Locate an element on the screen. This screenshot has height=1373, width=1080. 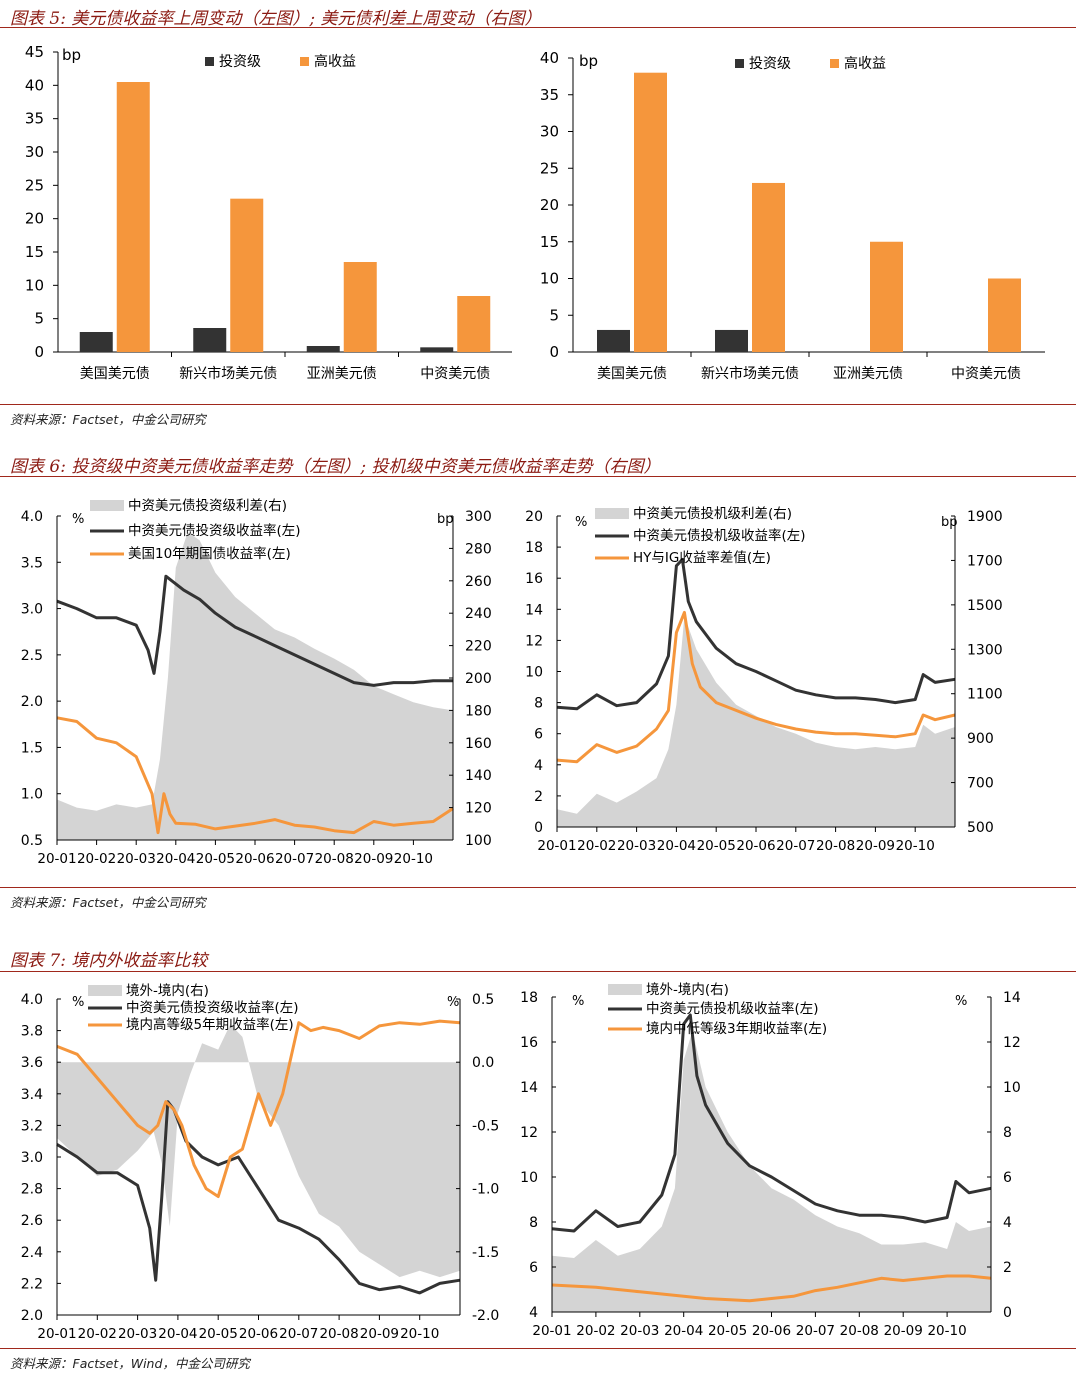
legend-label: 境内高等级5年期收益率(左) is located at coordinates (210, 1024).